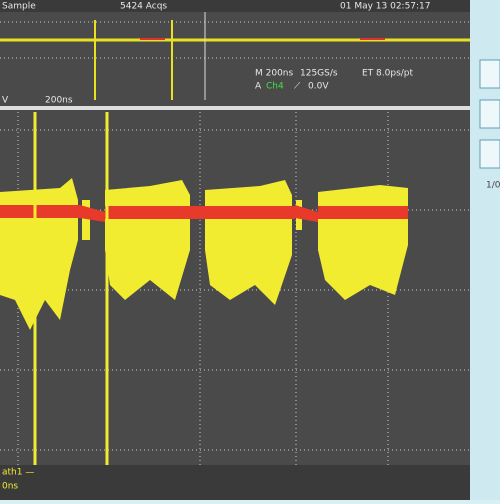 The width and height of the screenshot is (500, 504). Describe the element at coordinates (18, 473) in the screenshot. I see `math-label: ath1 —` at that location.